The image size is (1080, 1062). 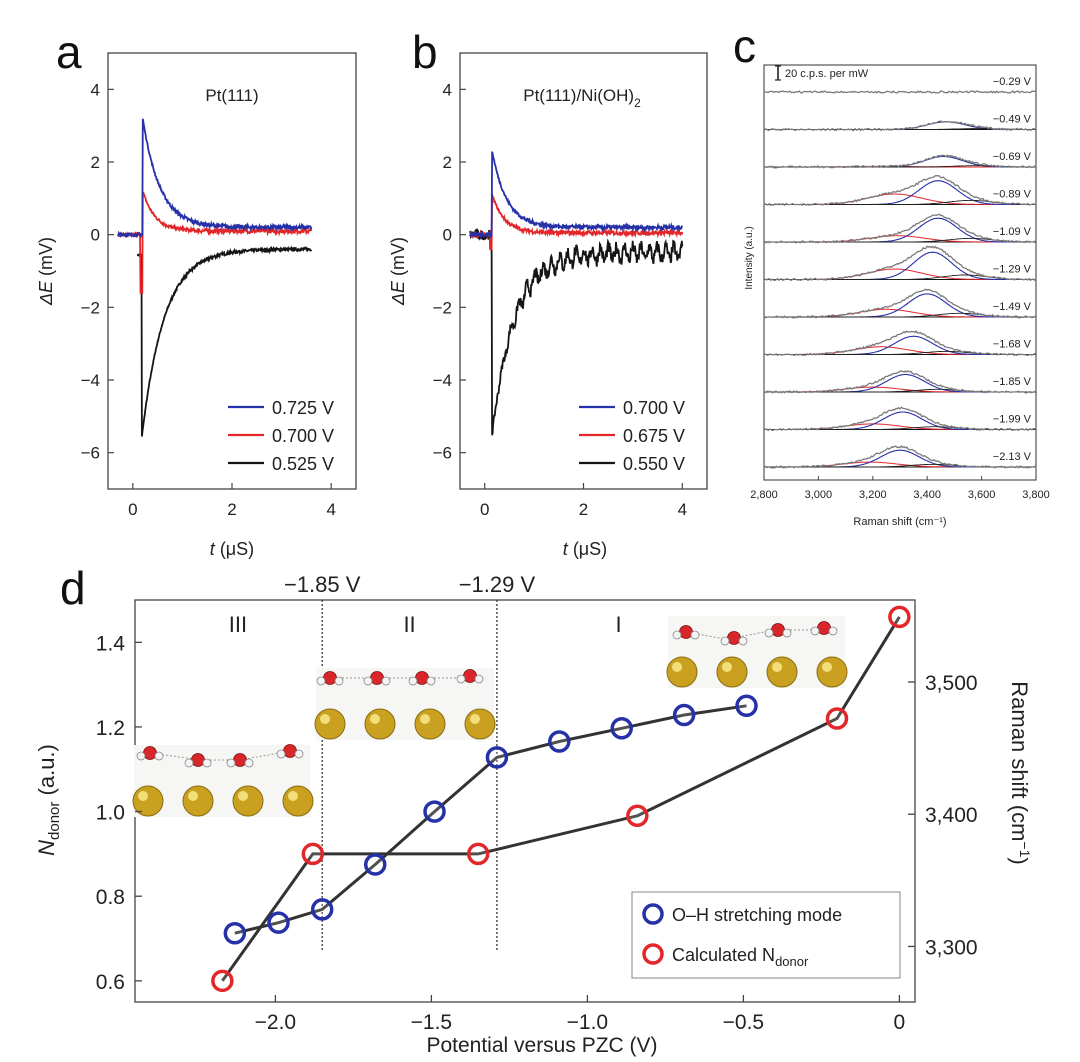 What do you see at coordinates (425, 52) in the screenshot?
I see `panel-label-b: b` at bounding box center [425, 52].